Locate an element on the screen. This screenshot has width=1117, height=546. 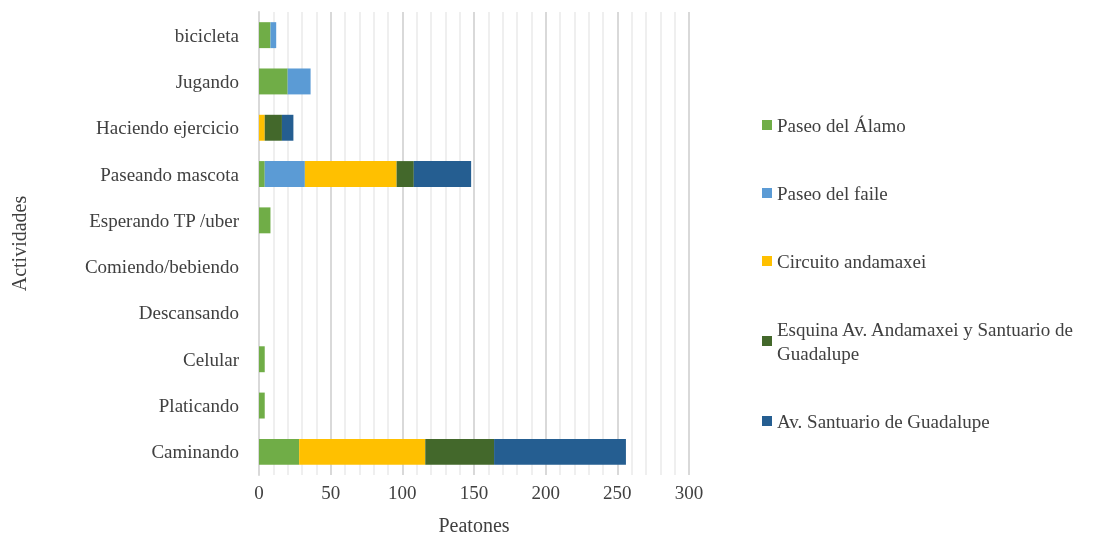
x-tick-label: 250 is located at coordinates (617, 492).